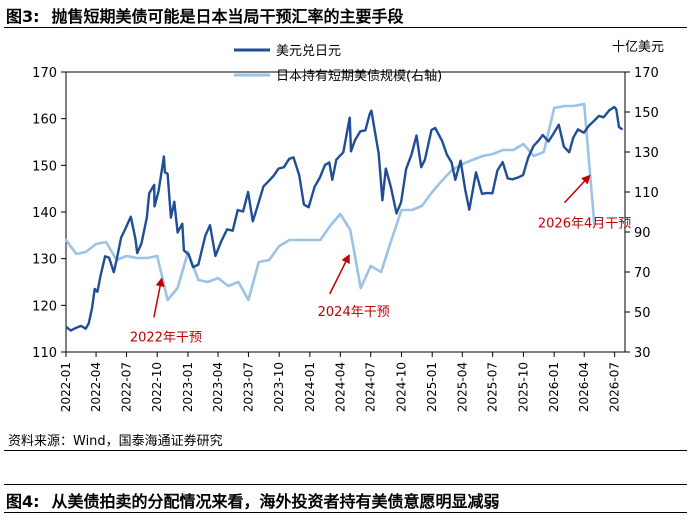 This screenshot has height=522, width=691. What do you see at coordinates (371, 387) in the screenshot?
I see `x-tick-label: 2024-07` at bounding box center [371, 387].